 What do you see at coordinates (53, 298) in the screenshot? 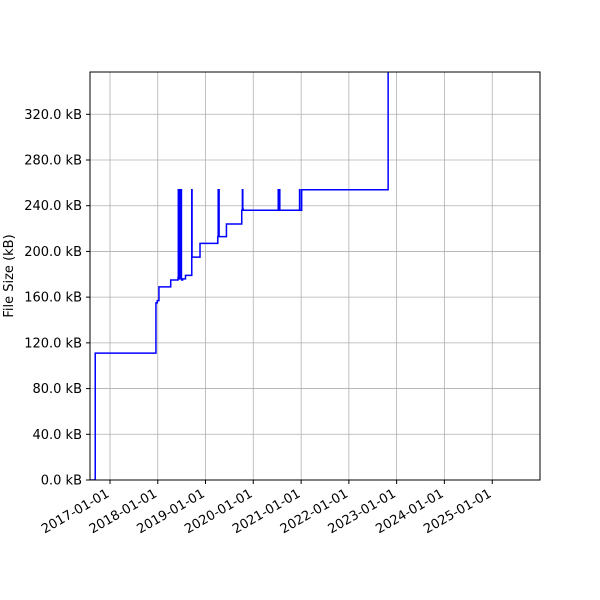
I see `y-tick-label: 160.0 kB` at bounding box center [53, 298].